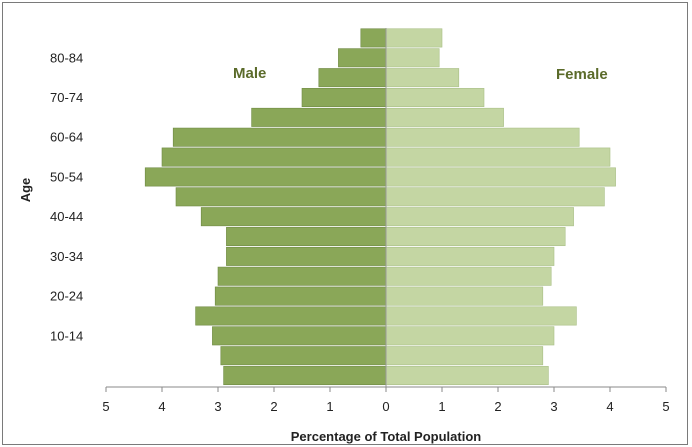 Image resolution: width=692 pixels, height=447 pixels. I want to click on y-tick-label: 60-64, so click(66, 137).